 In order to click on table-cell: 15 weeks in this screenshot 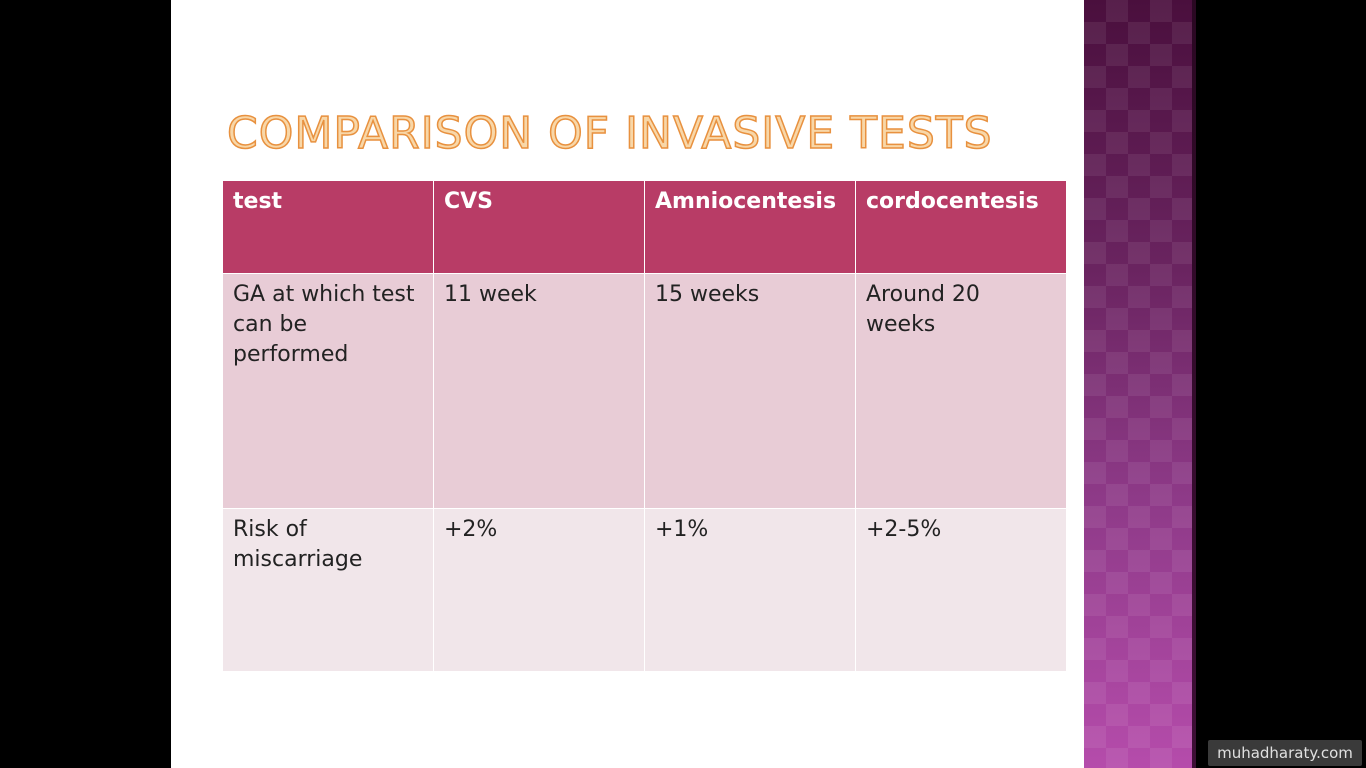, I will do `click(750, 391)`.